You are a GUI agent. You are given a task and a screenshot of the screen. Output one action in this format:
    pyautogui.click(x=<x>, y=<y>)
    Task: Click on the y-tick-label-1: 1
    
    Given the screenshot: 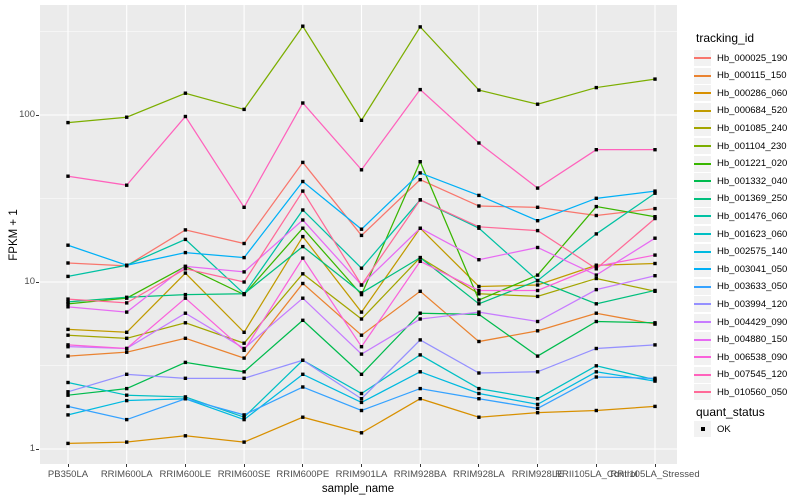 What is the action you would take?
    pyautogui.click(x=32, y=448)
    